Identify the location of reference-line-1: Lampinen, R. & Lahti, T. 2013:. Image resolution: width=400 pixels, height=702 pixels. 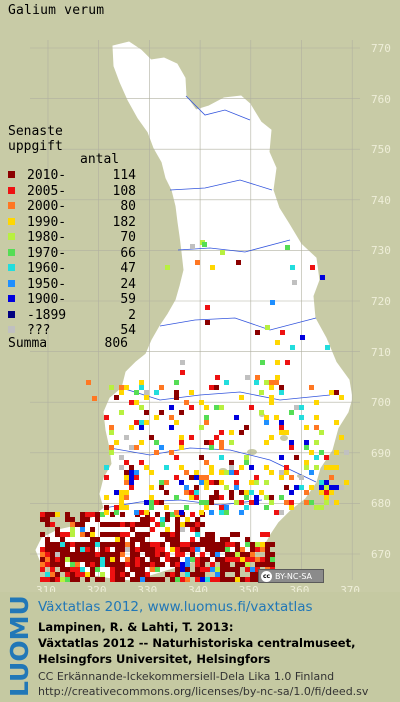
(136, 627).